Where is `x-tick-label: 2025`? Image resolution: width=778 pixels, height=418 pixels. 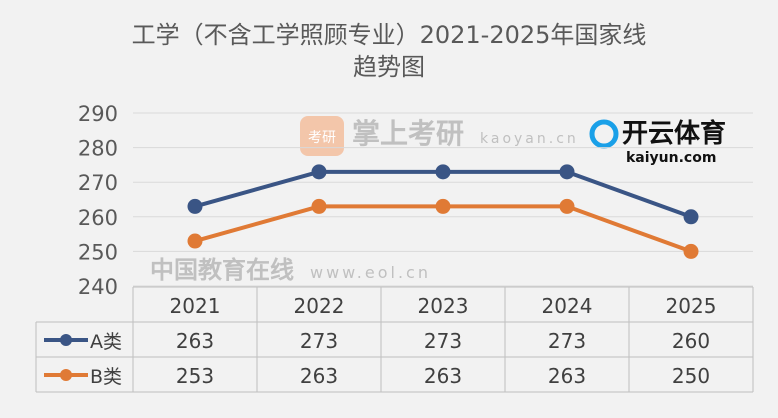 x-tick-label: 2025 is located at coordinates (691, 306).